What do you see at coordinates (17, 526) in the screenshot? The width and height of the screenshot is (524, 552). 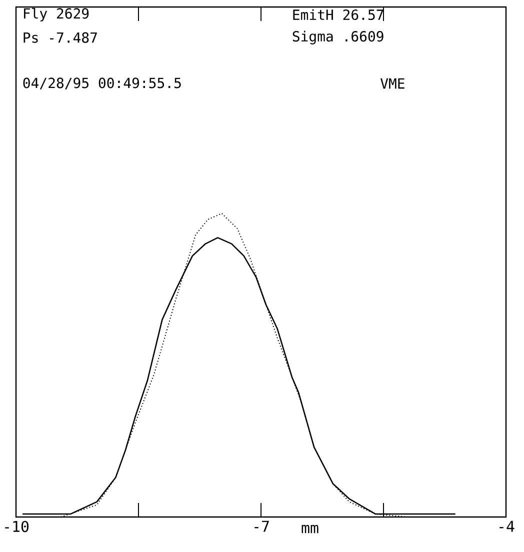 I see `x-tick-label: -10` at bounding box center [17, 526].